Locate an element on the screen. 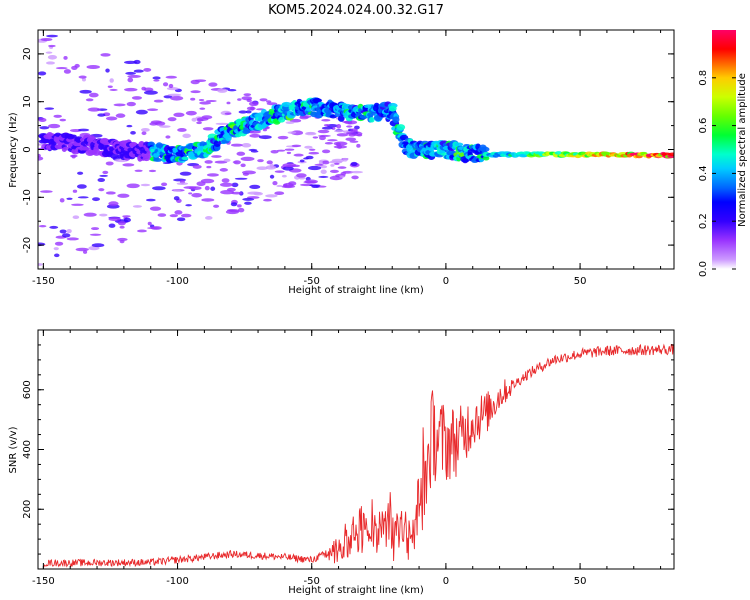  colorbar-tick-label: 0.0 is located at coordinates (703, 269).